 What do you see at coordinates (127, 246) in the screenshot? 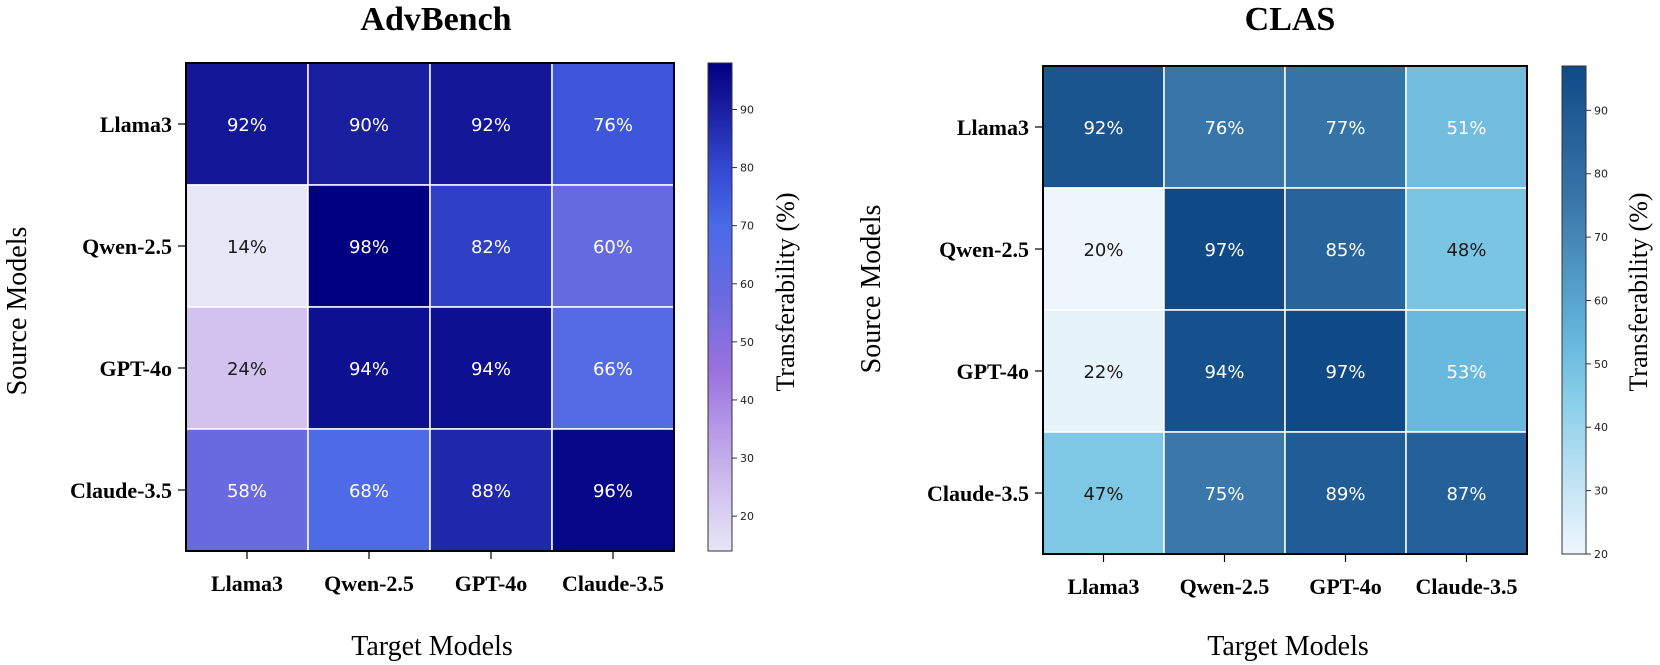
I see `y-tick-label: Qwen-2.5` at bounding box center [127, 246].